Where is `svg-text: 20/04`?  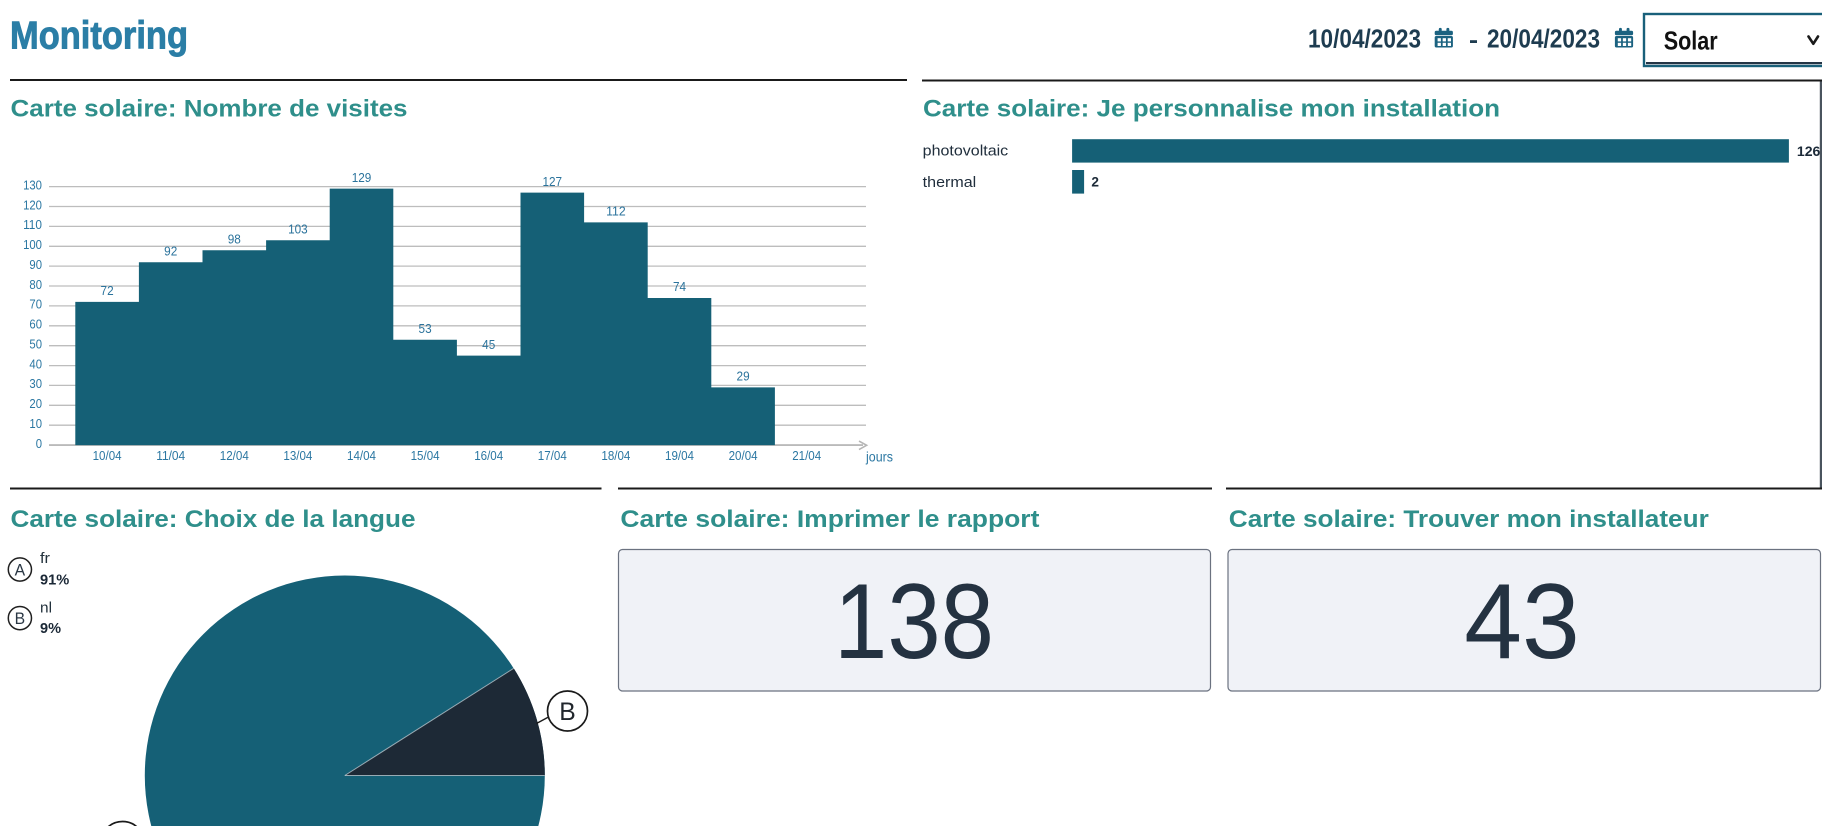 svg-text: 20/04 is located at coordinates (743, 455).